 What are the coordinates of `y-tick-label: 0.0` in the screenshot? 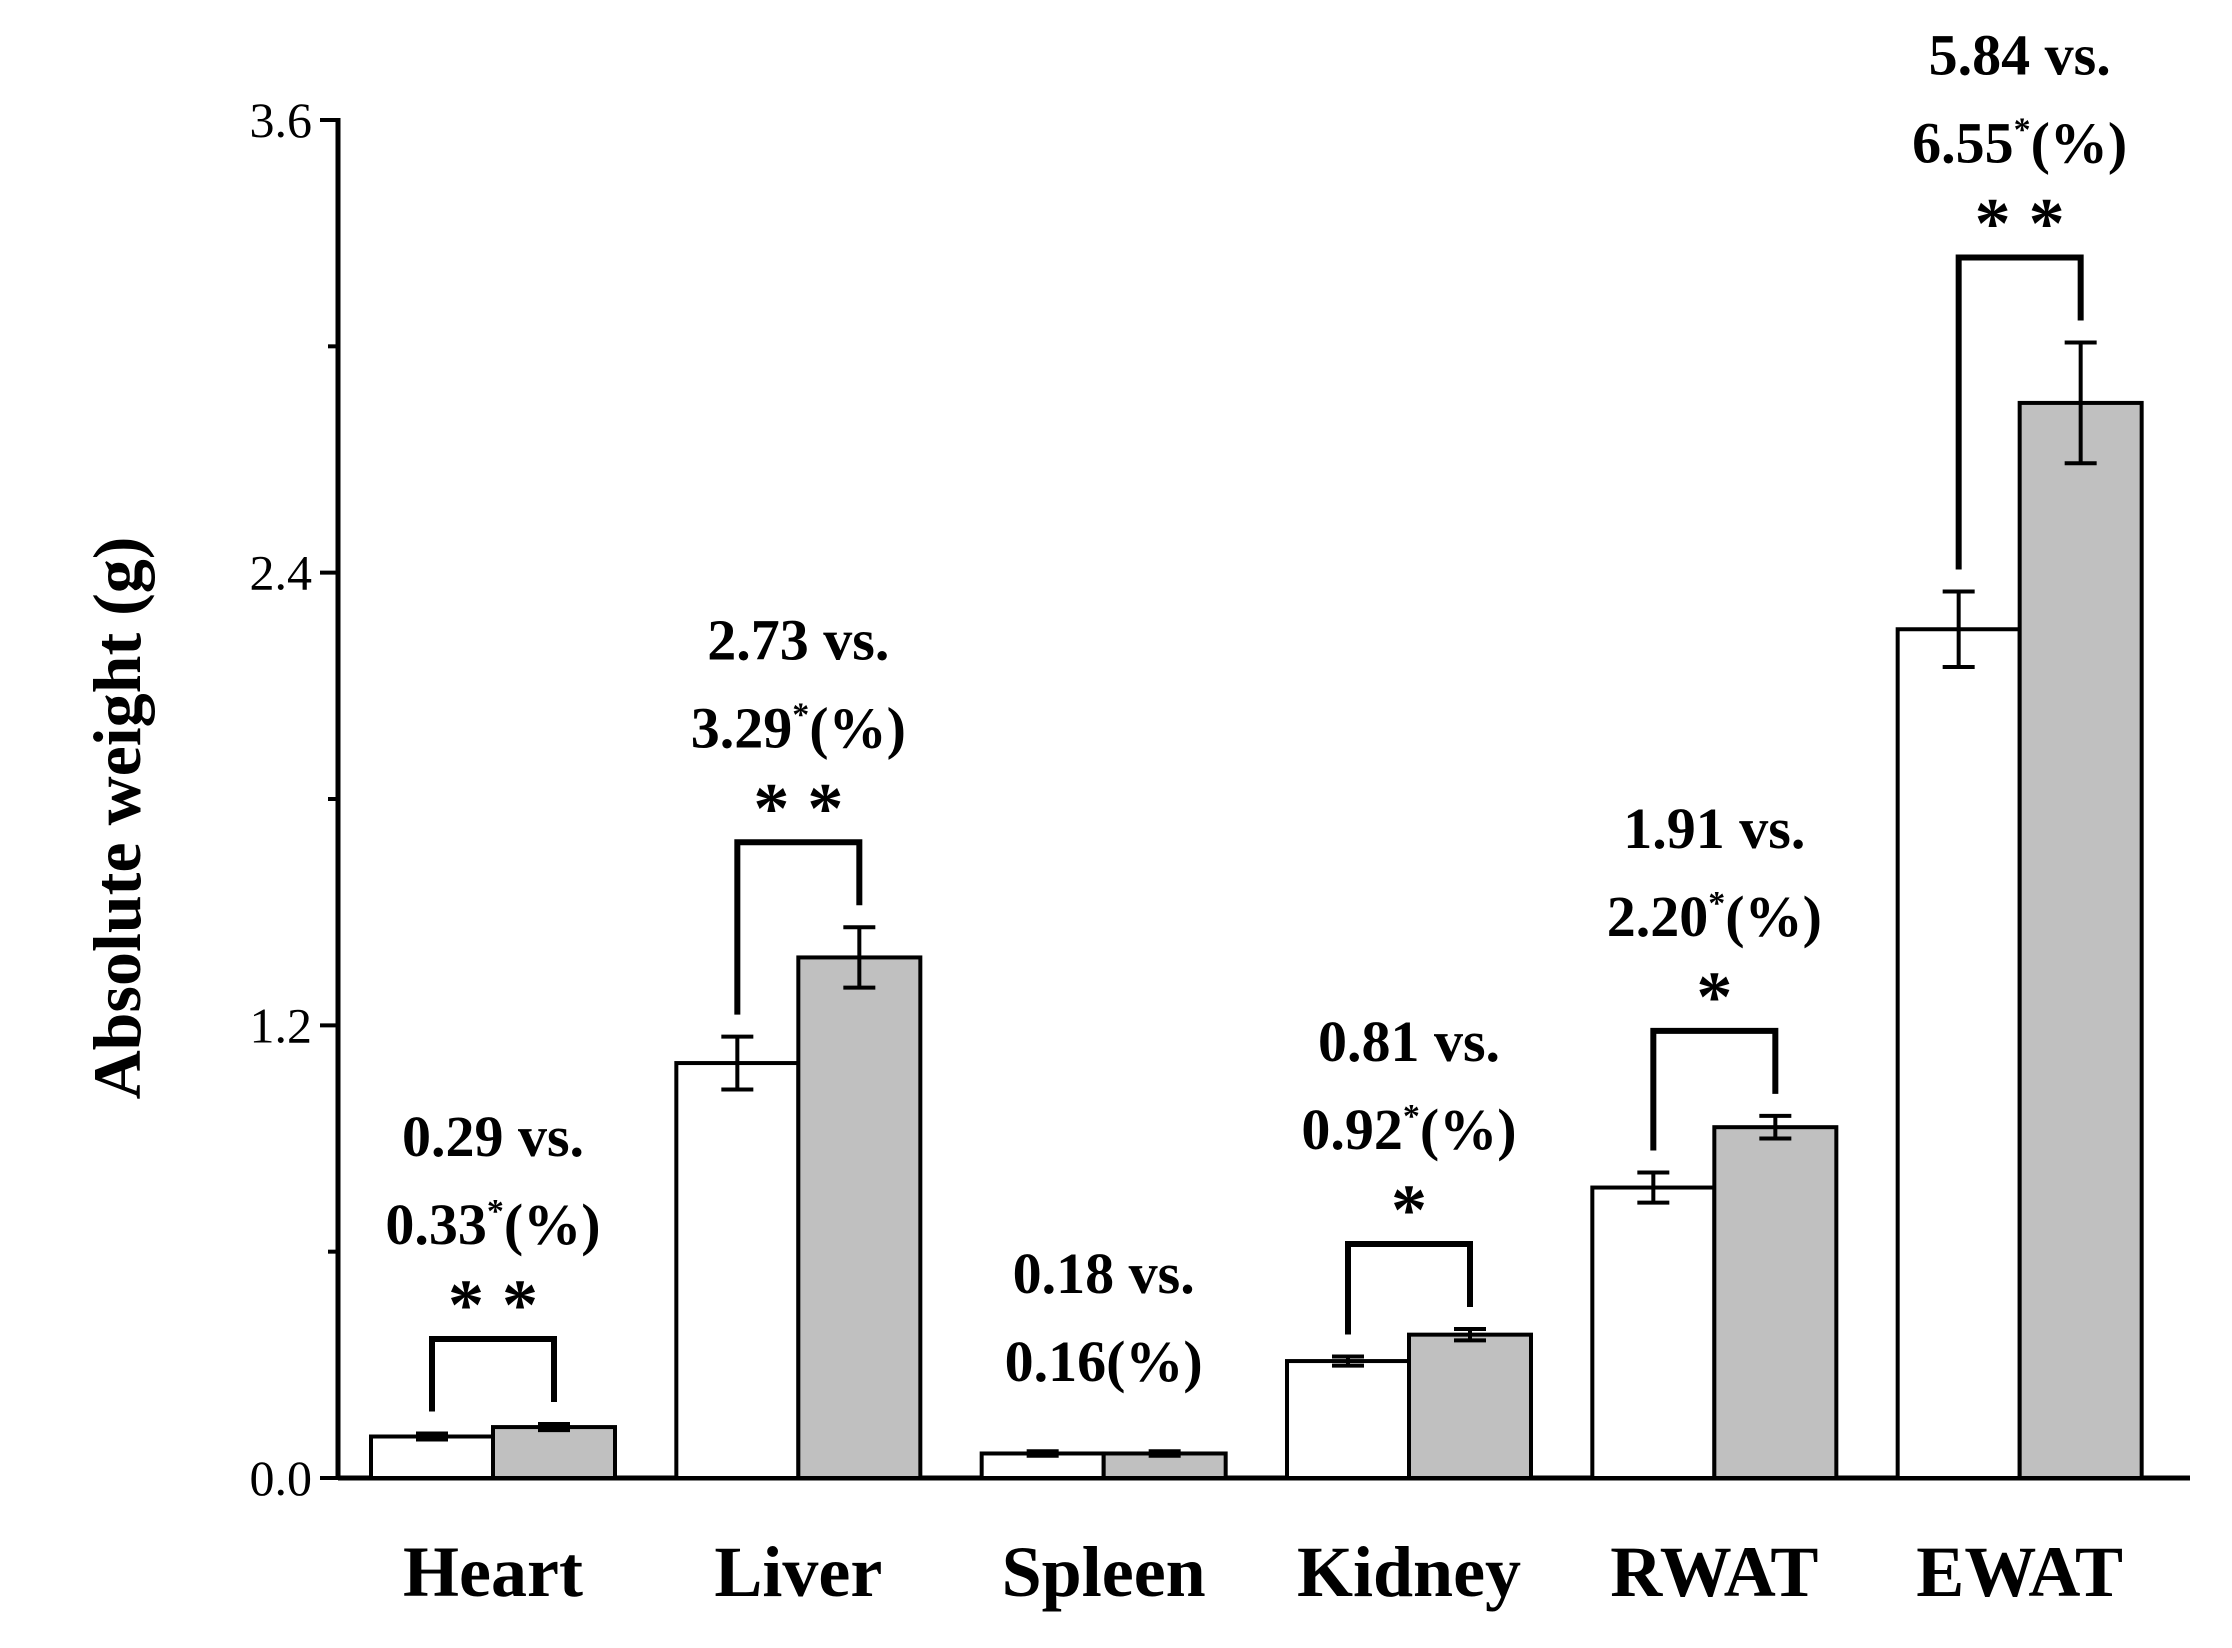 It's located at (281, 1478).